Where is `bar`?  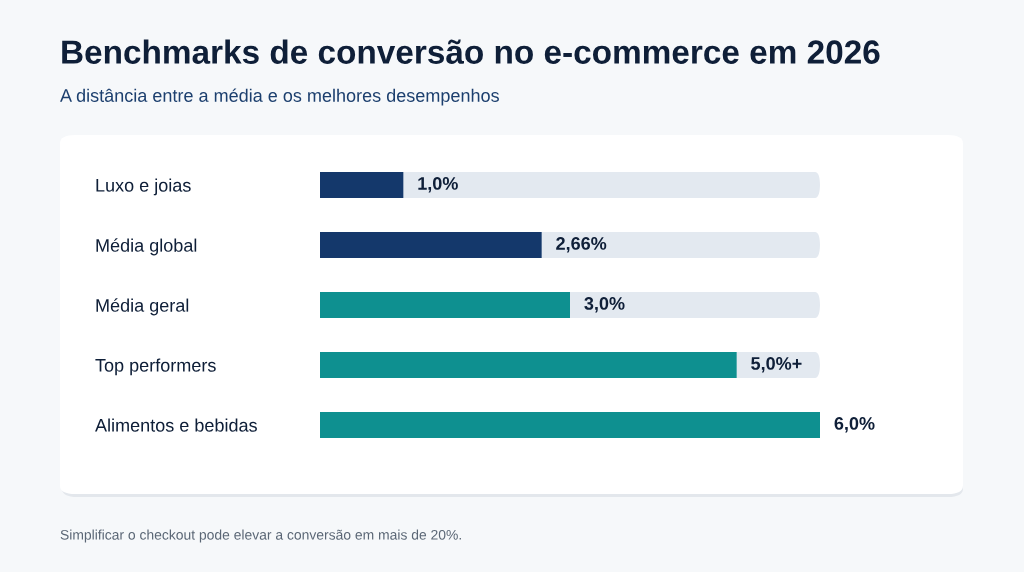 bar is located at coordinates (362, 185).